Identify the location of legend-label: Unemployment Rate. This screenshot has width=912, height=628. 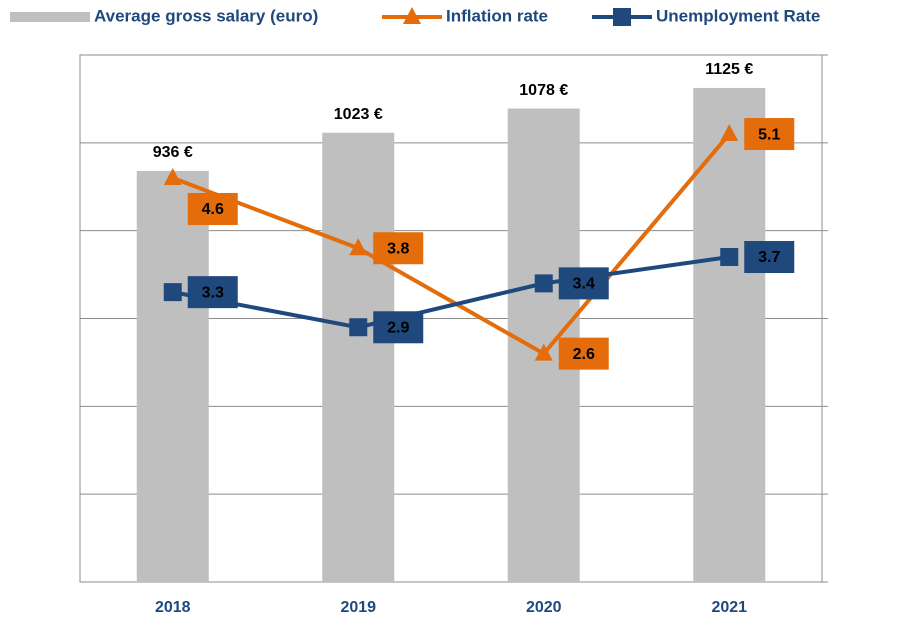
(738, 15).